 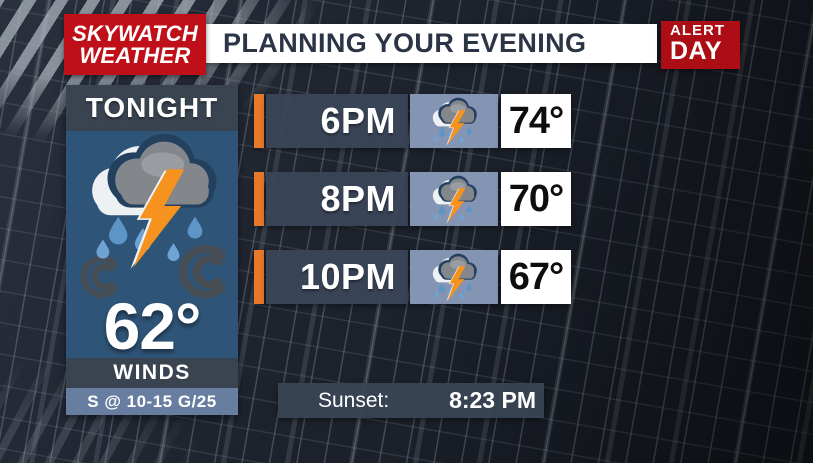 What do you see at coordinates (411, 400) in the screenshot?
I see `sunset-bar: Sunset: 8:23 PM` at bounding box center [411, 400].